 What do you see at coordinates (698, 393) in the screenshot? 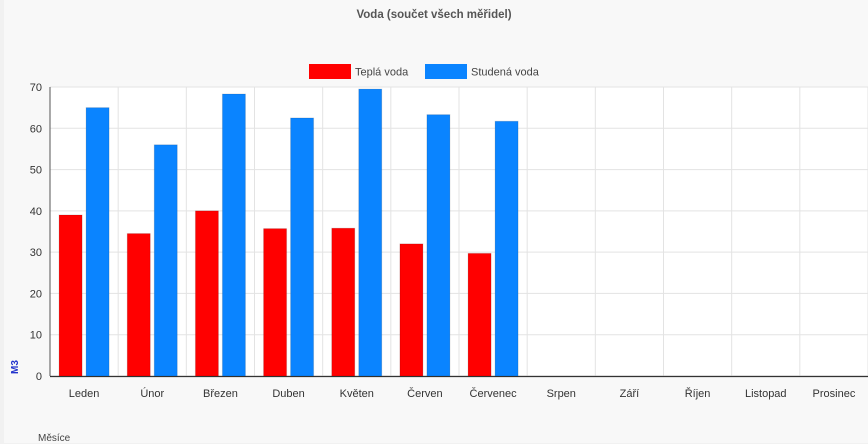
I see `x-tick-label: Říjen` at bounding box center [698, 393].